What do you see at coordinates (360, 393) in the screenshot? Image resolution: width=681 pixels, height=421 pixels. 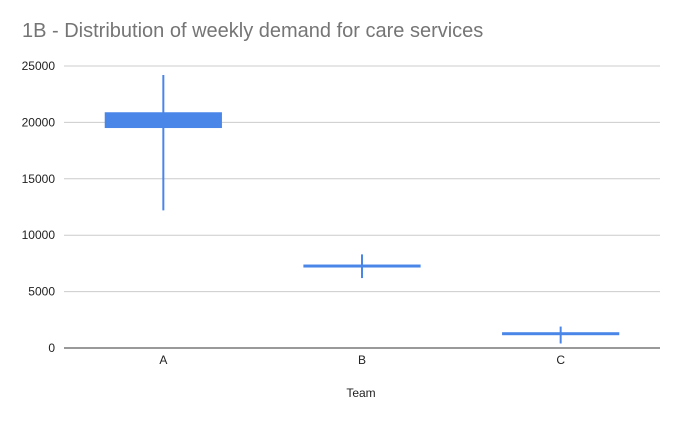 I see `x-axis-title: Team` at bounding box center [360, 393].